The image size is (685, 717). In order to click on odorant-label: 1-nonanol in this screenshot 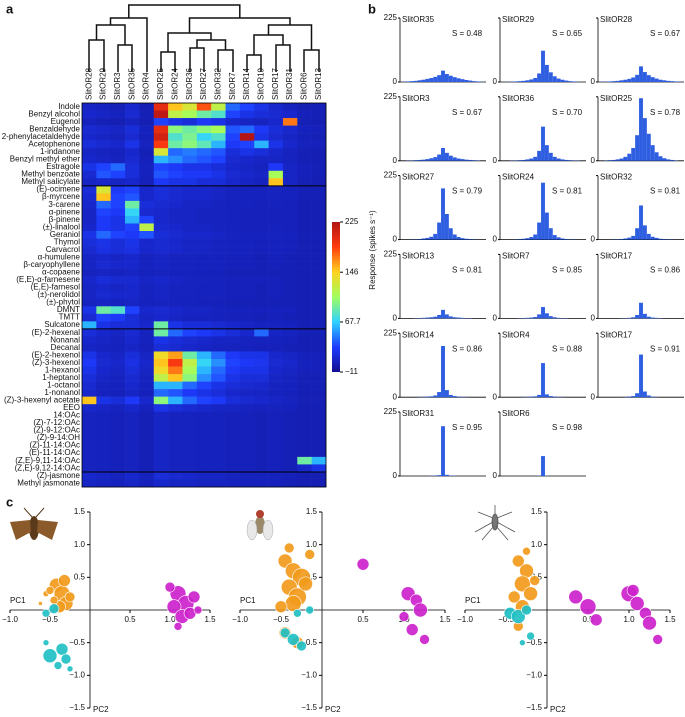, I will do `click(62, 392)`.